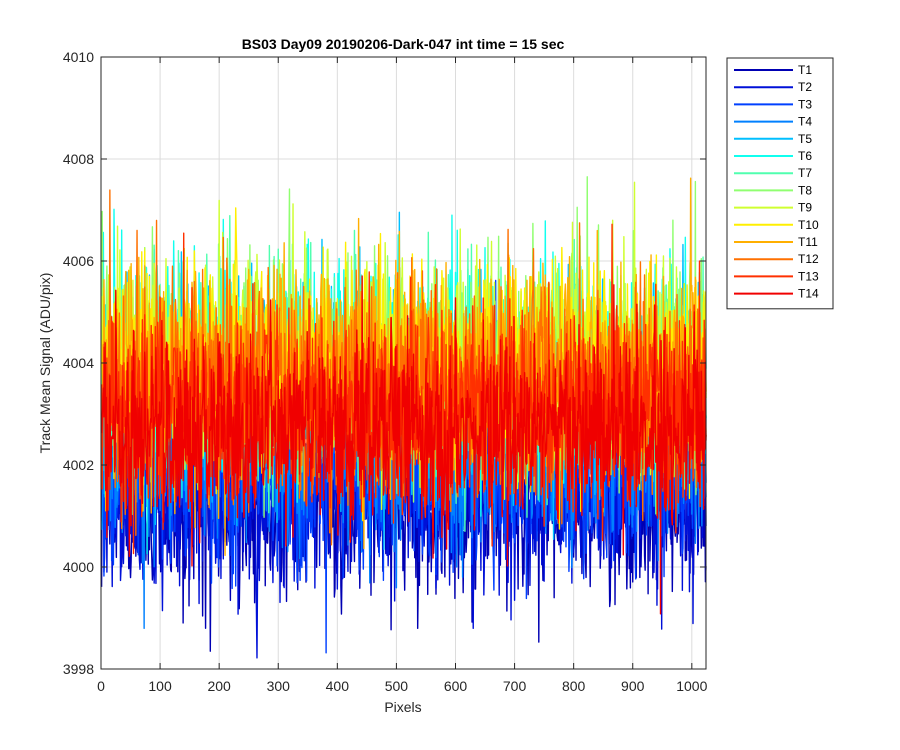  I want to click on legend-label: T9, so click(805, 208).